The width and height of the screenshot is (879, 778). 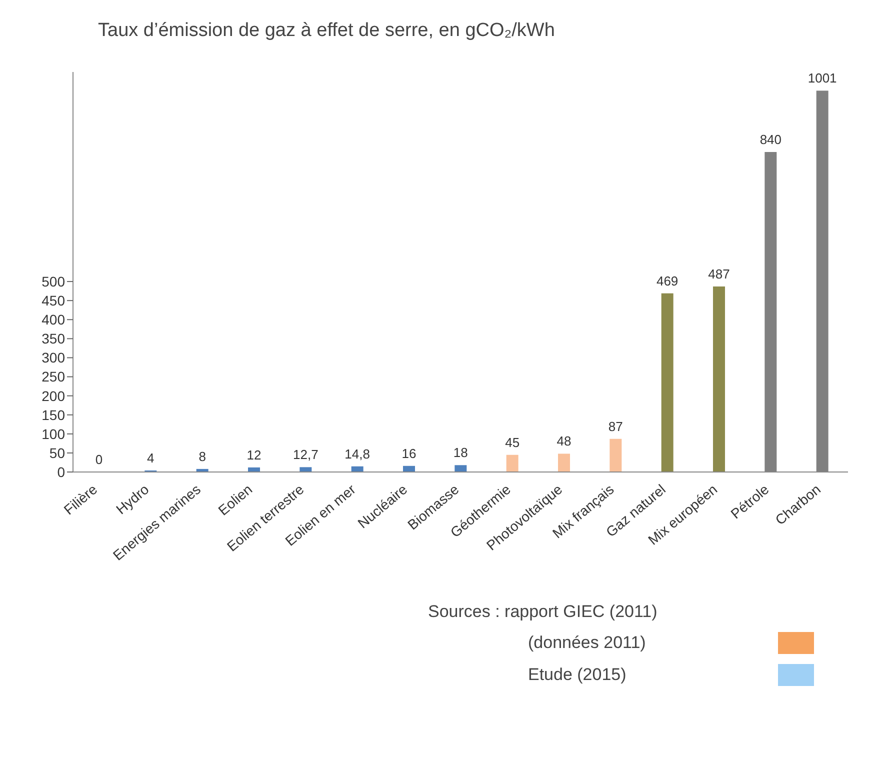 What do you see at coordinates (54, 376) in the screenshot?
I see `y-tick-label: 250` at bounding box center [54, 376].